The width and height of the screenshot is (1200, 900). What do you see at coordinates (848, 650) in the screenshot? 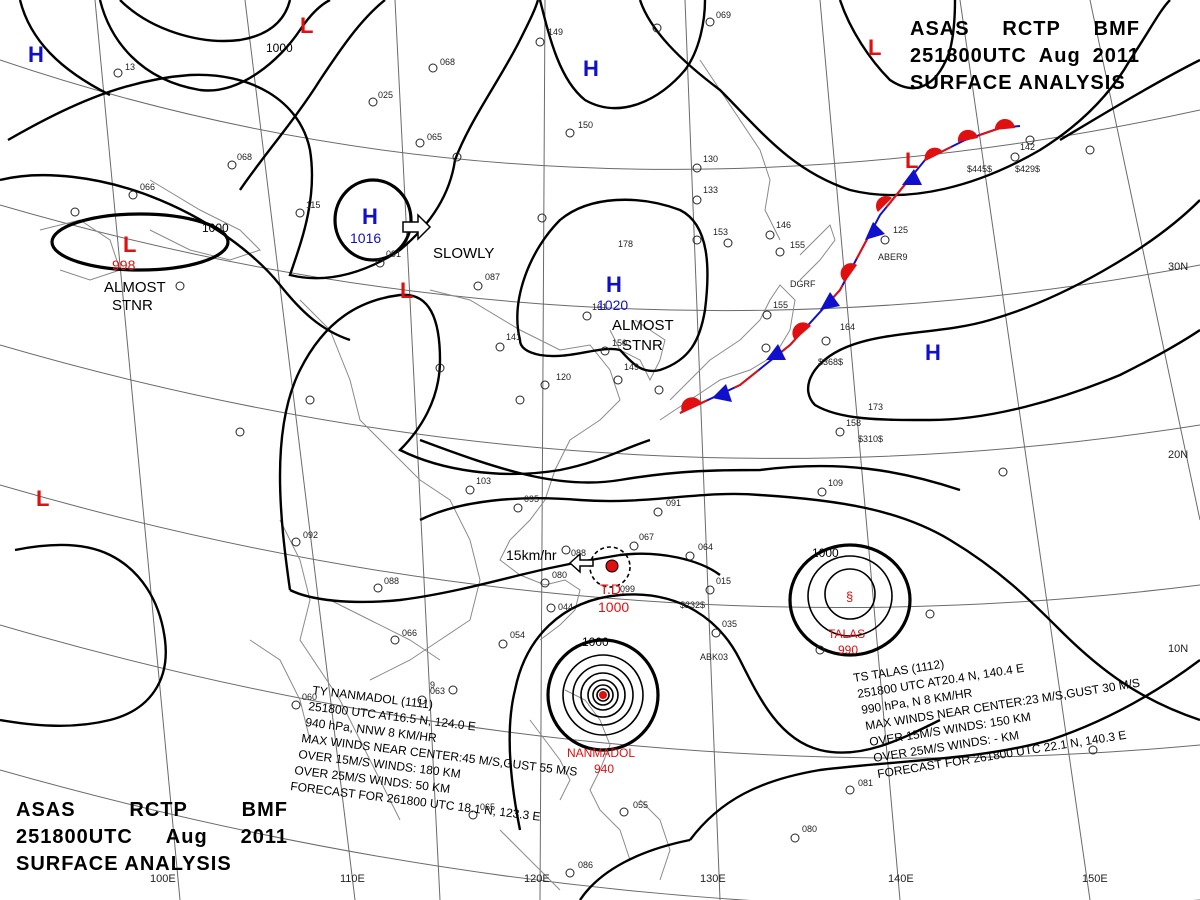
I see `talas-pressure: 990` at bounding box center [848, 650].